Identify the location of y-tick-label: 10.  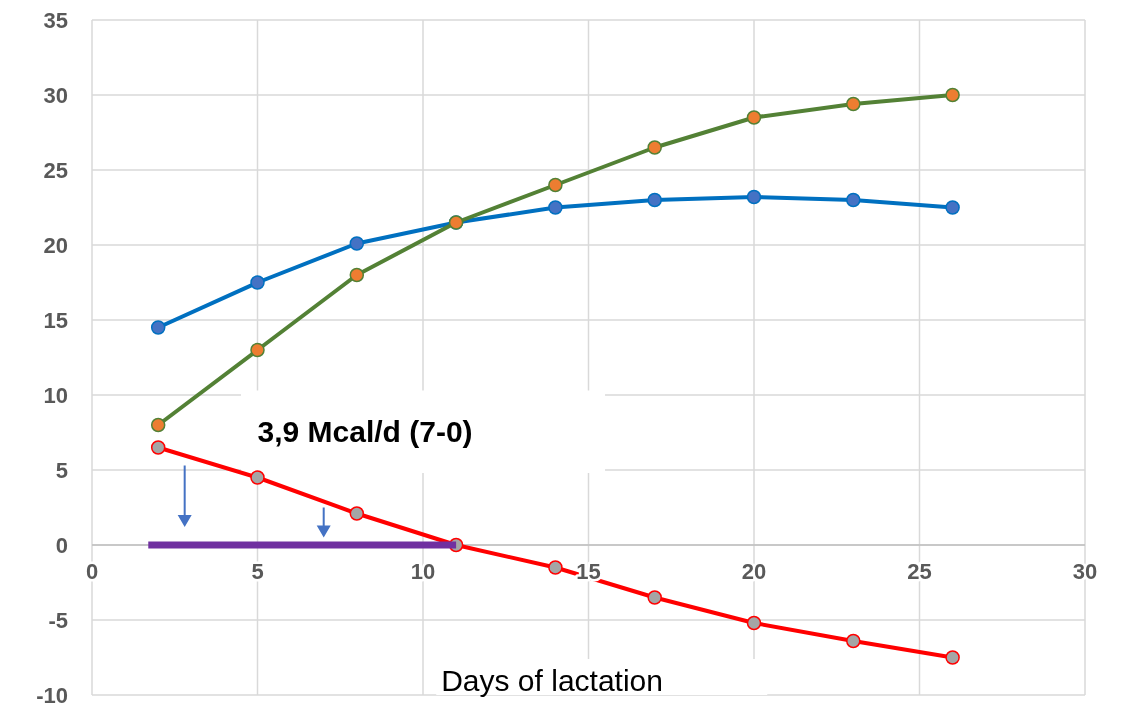
(55, 395).